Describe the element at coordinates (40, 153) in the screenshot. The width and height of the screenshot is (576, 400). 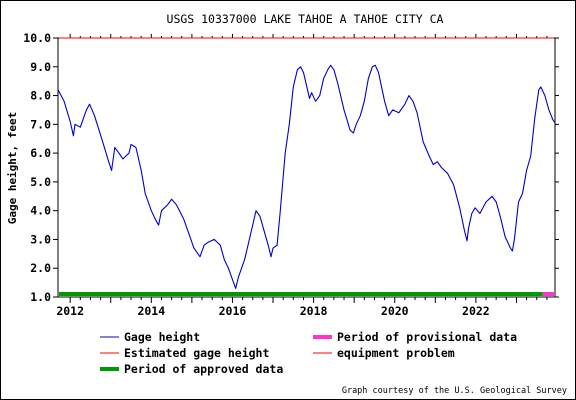
I see `y-tick-label: 6.0` at that location.